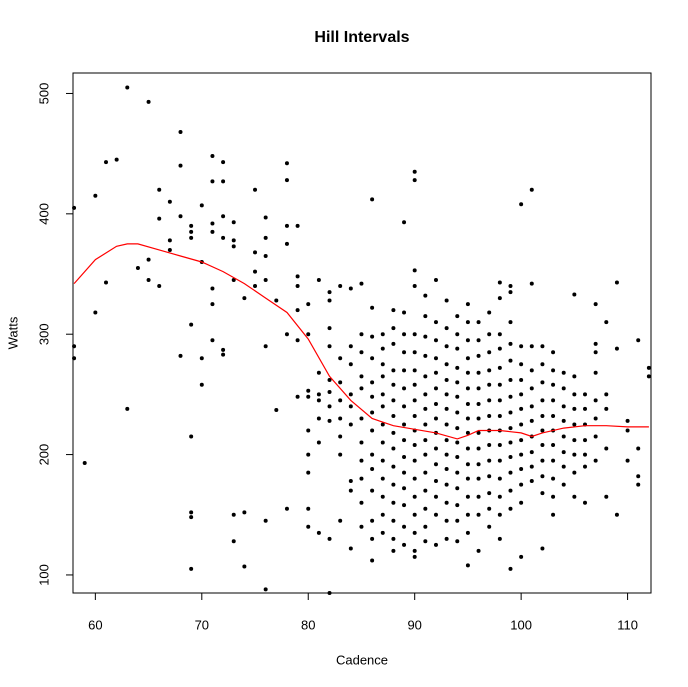 This screenshot has height=687, width=688. Describe the element at coordinates (414, 624) in the screenshot. I see `x-tick-label: 90` at that location.